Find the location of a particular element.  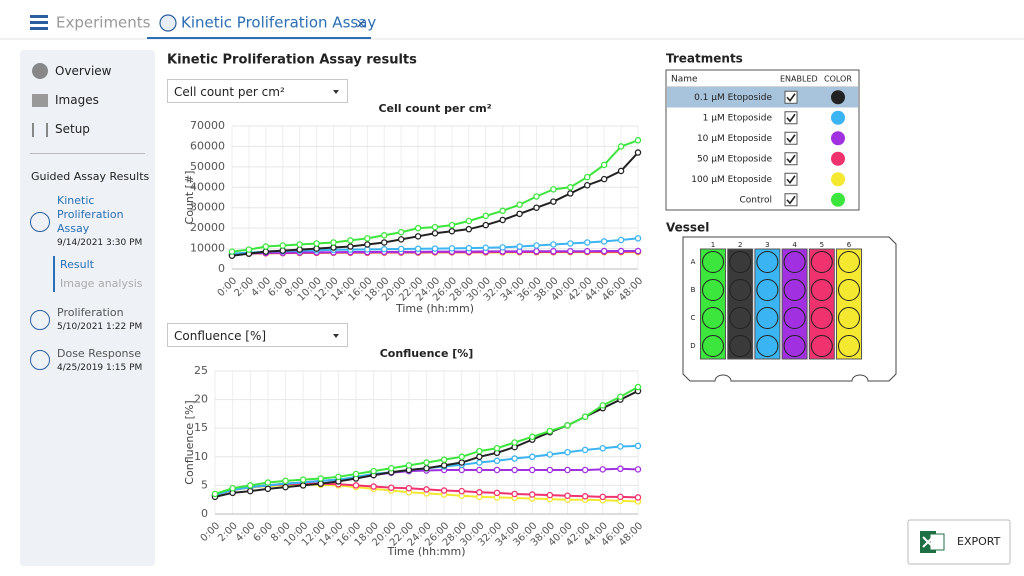

dropdown: Confluence [%] is located at coordinates (257, 335).